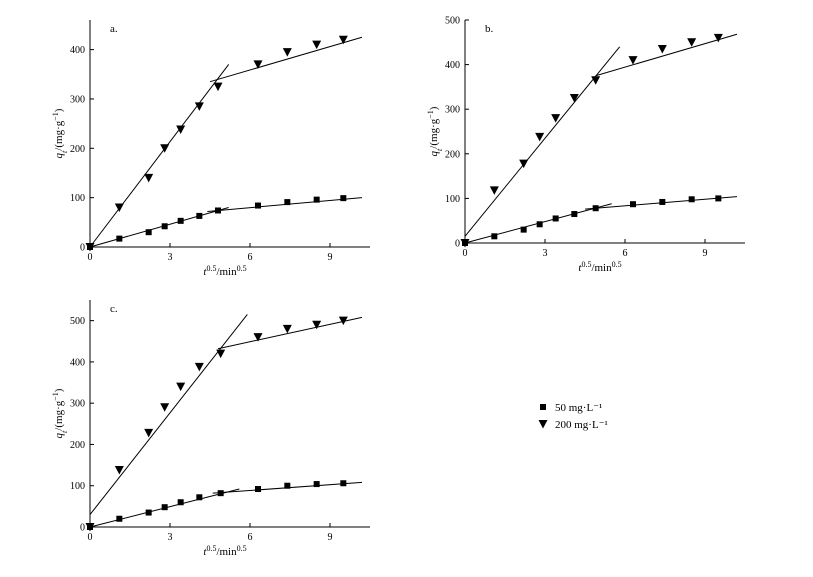 Image resolution: width=813 pixels, height=577 pixels. I want to click on panel-label: c., so click(114, 309).